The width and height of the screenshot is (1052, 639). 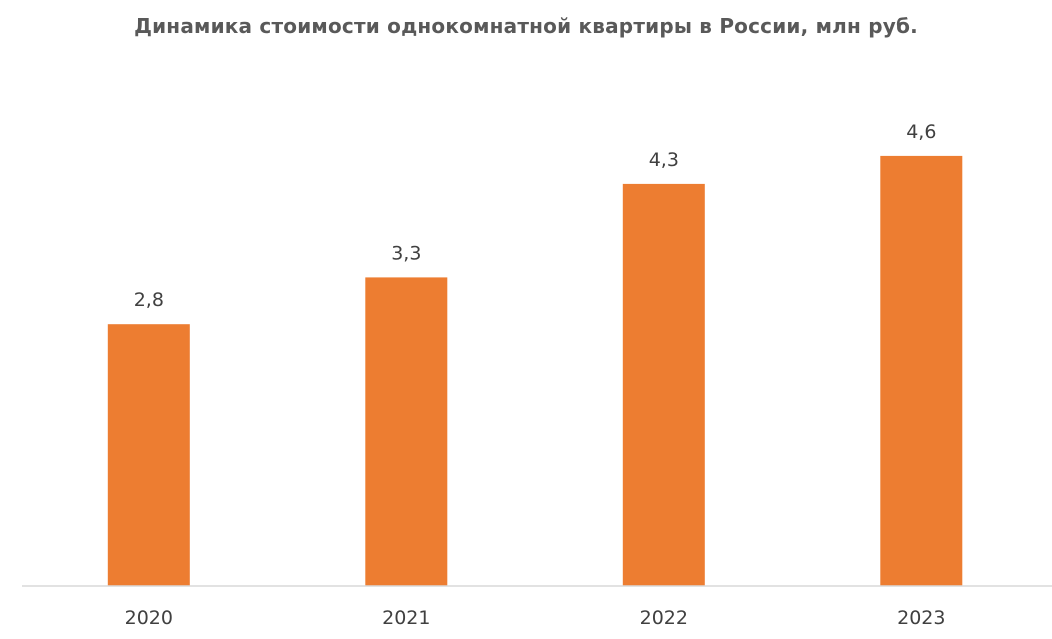 I want to click on bar-2023, so click(x=921, y=370).